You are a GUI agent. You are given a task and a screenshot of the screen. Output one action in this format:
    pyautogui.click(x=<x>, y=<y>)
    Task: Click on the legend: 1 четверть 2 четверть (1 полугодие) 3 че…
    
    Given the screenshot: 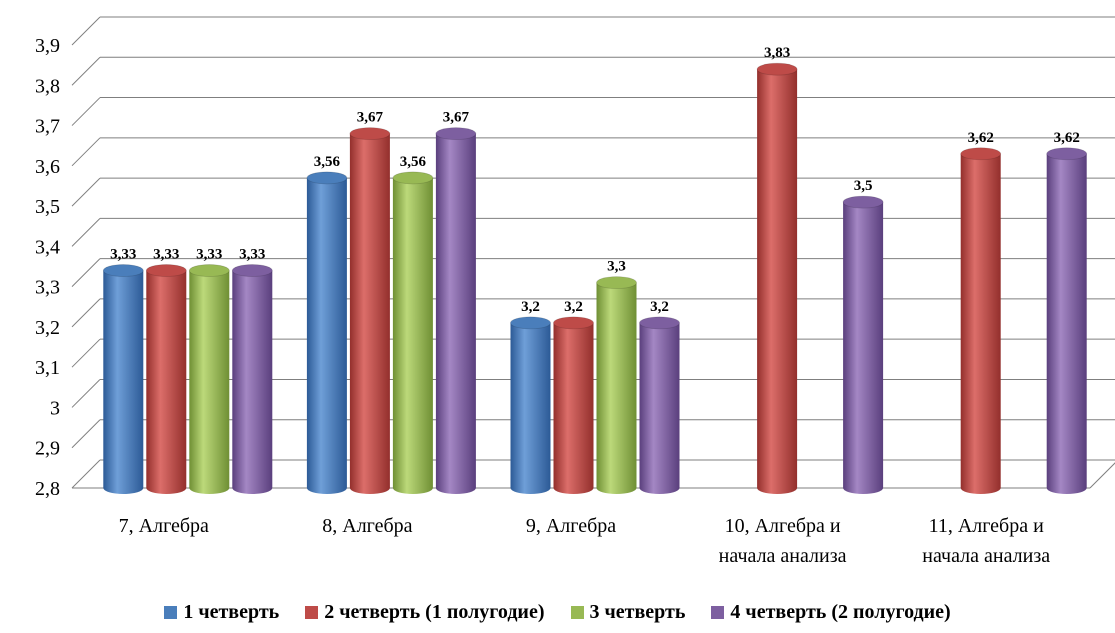 What is the action you would take?
    pyautogui.click(x=557, y=612)
    